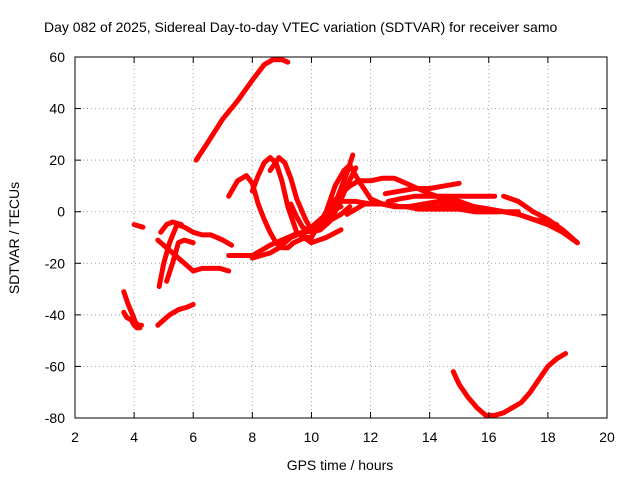 The image size is (640, 480). Describe the element at coordinates (607, 437) in the screenshot. I see `x-tick-label: 20` at that location.